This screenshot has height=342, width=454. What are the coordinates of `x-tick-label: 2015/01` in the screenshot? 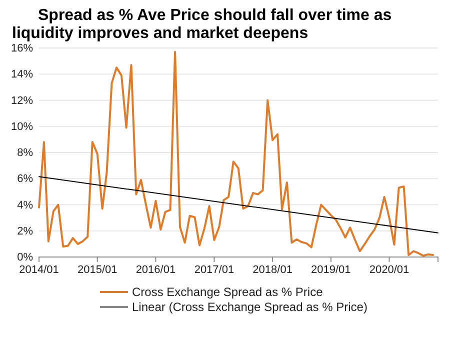 It's located at (97, 270).